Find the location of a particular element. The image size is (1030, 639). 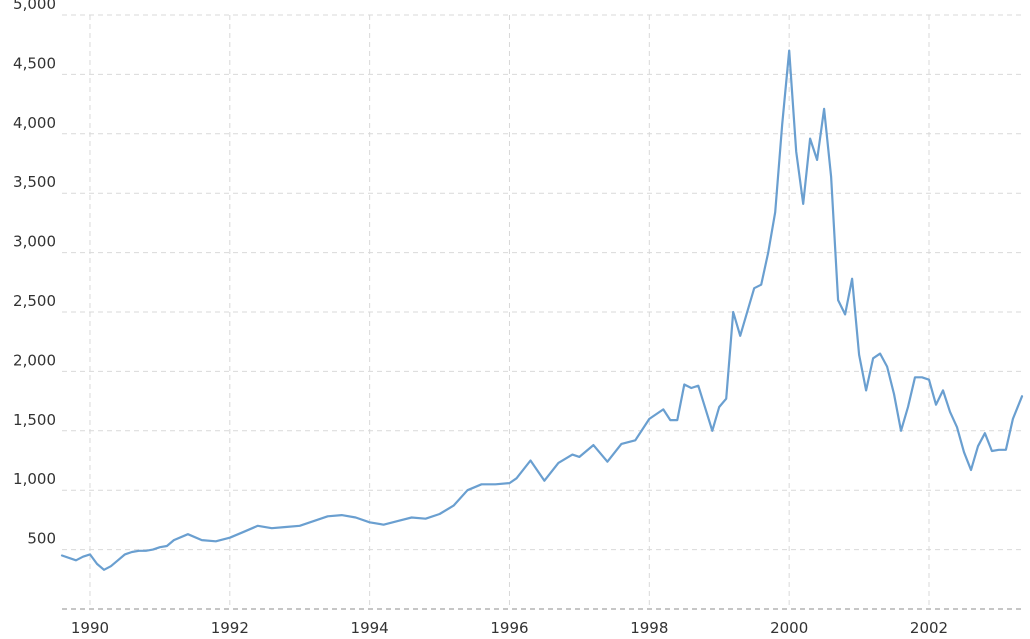

x-tick-label: 1992 is located at coordinates (230, 628).